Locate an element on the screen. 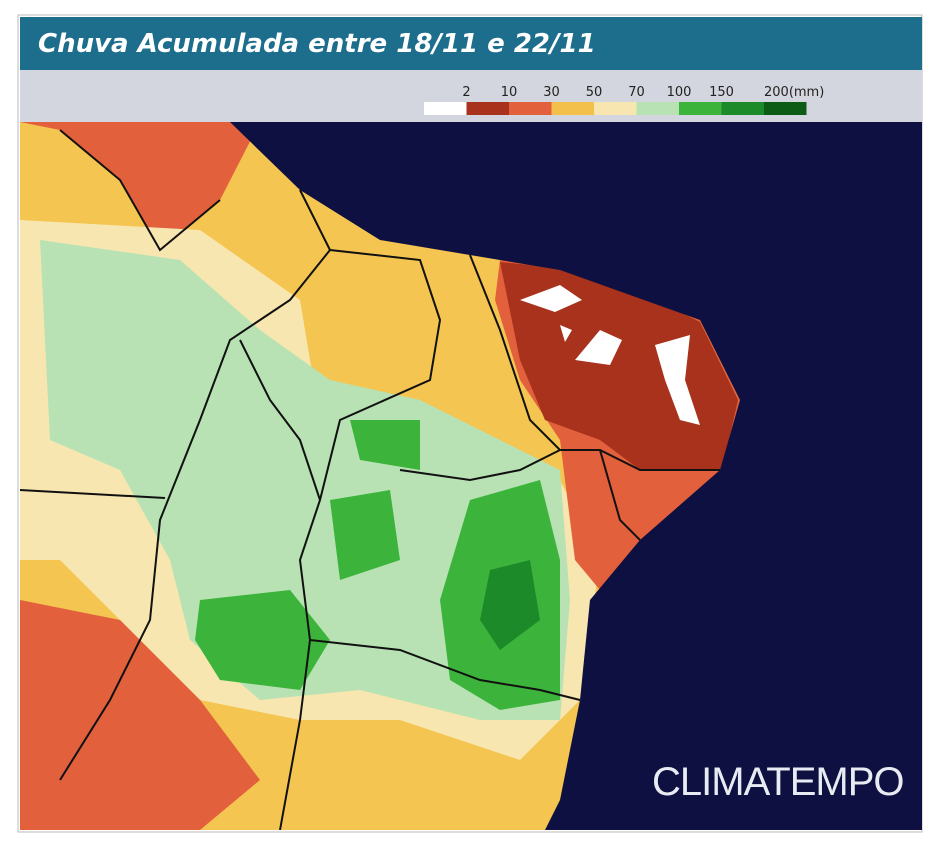 This screenshot has height=848, width=940. brand-logo: CLIMATEMPO is located at coordinates (778, 782).